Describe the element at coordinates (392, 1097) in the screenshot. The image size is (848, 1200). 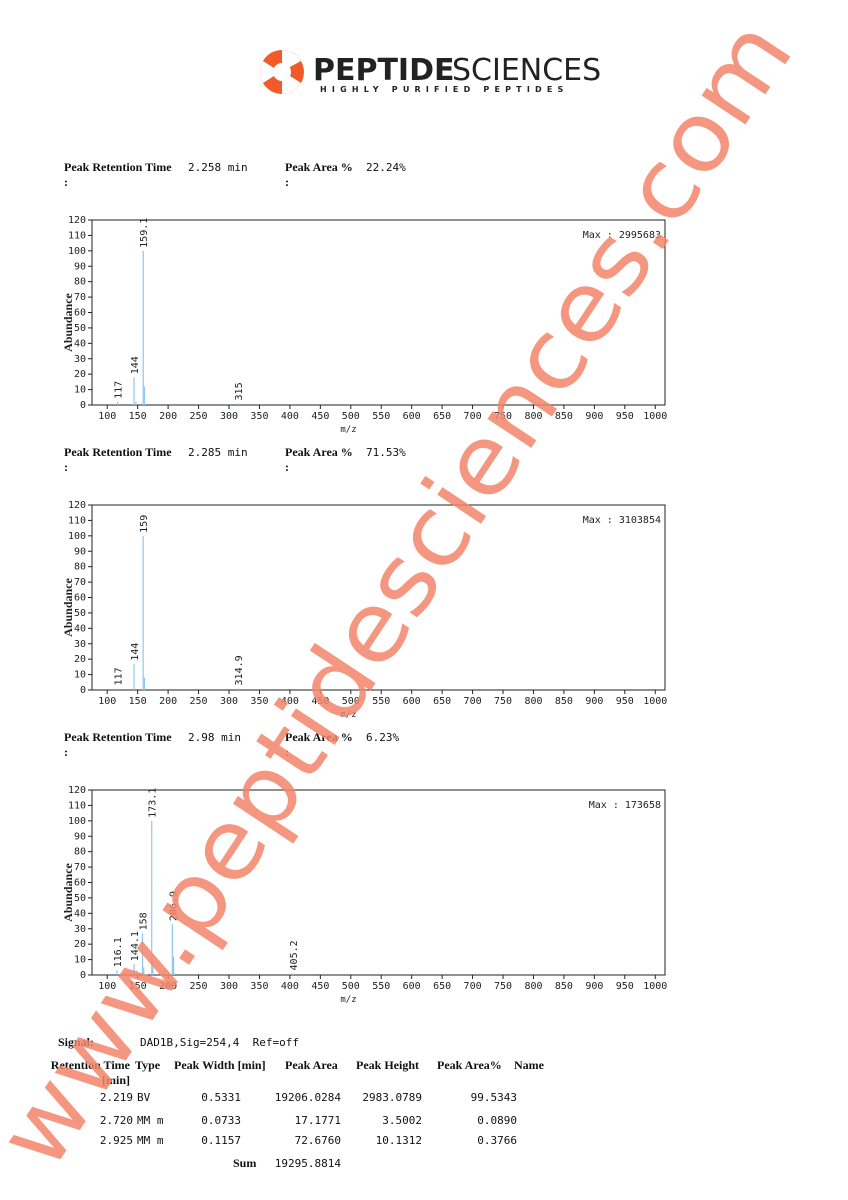
I see `table-cell: 2983.0789` at that location.